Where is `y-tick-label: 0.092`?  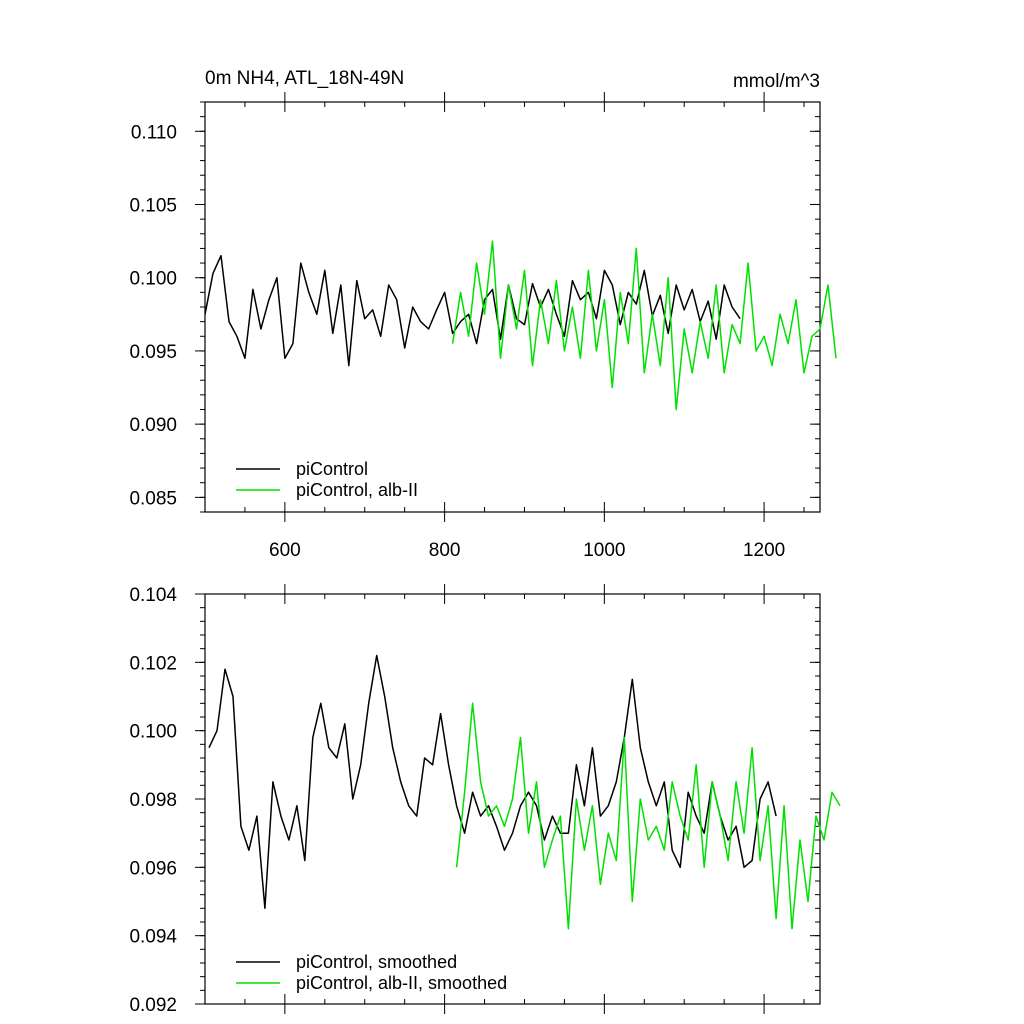
y-tick-label: 0.092 is located at coordinates (153, 1005).